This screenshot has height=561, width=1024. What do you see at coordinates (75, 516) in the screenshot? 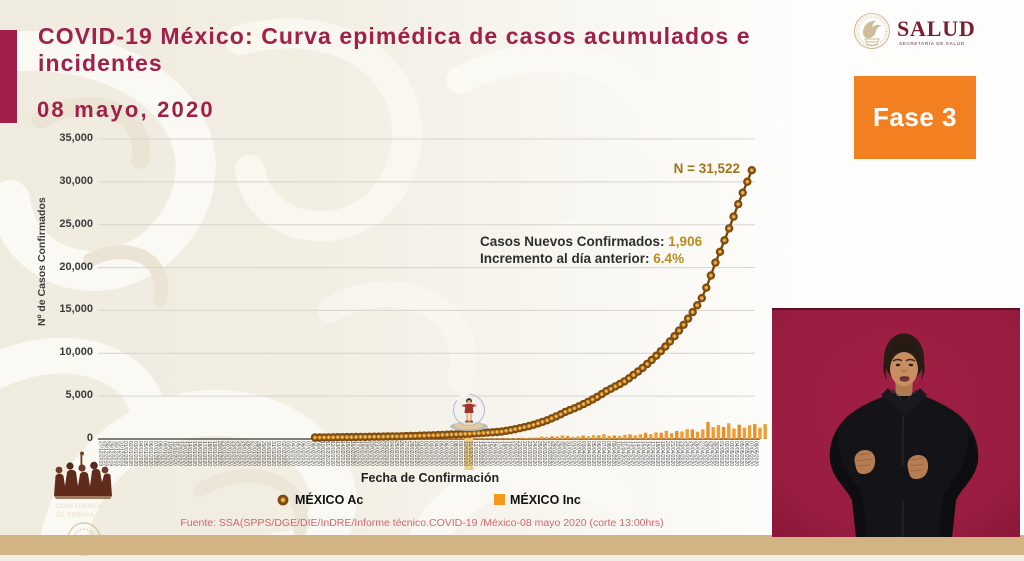
I see `svg-text: DE PRENSA` at bounding box center [75, 516].